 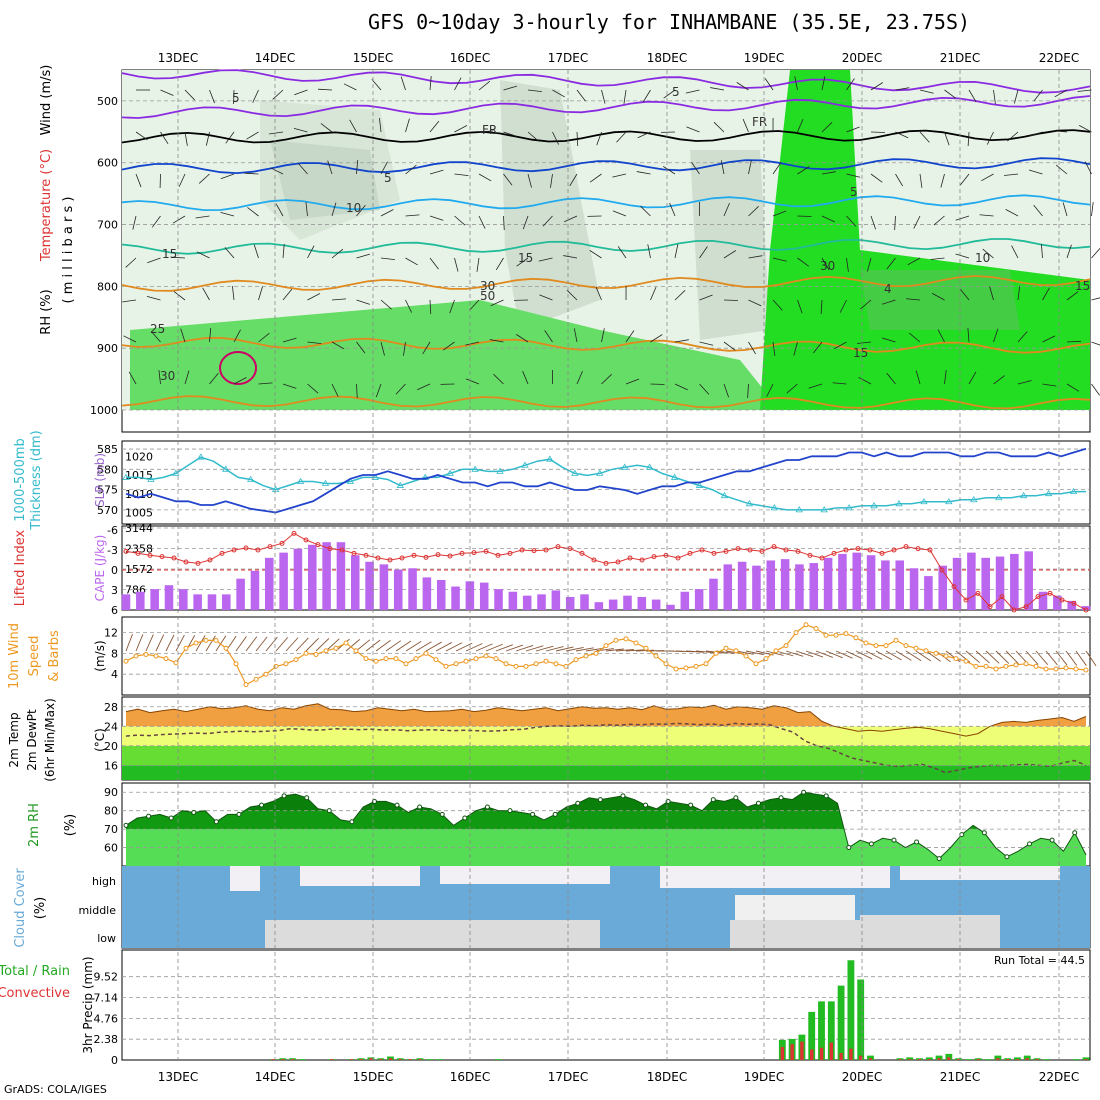 I want to click on temp2m-axis-label: 2m Temp, so click(x=14, y=739).